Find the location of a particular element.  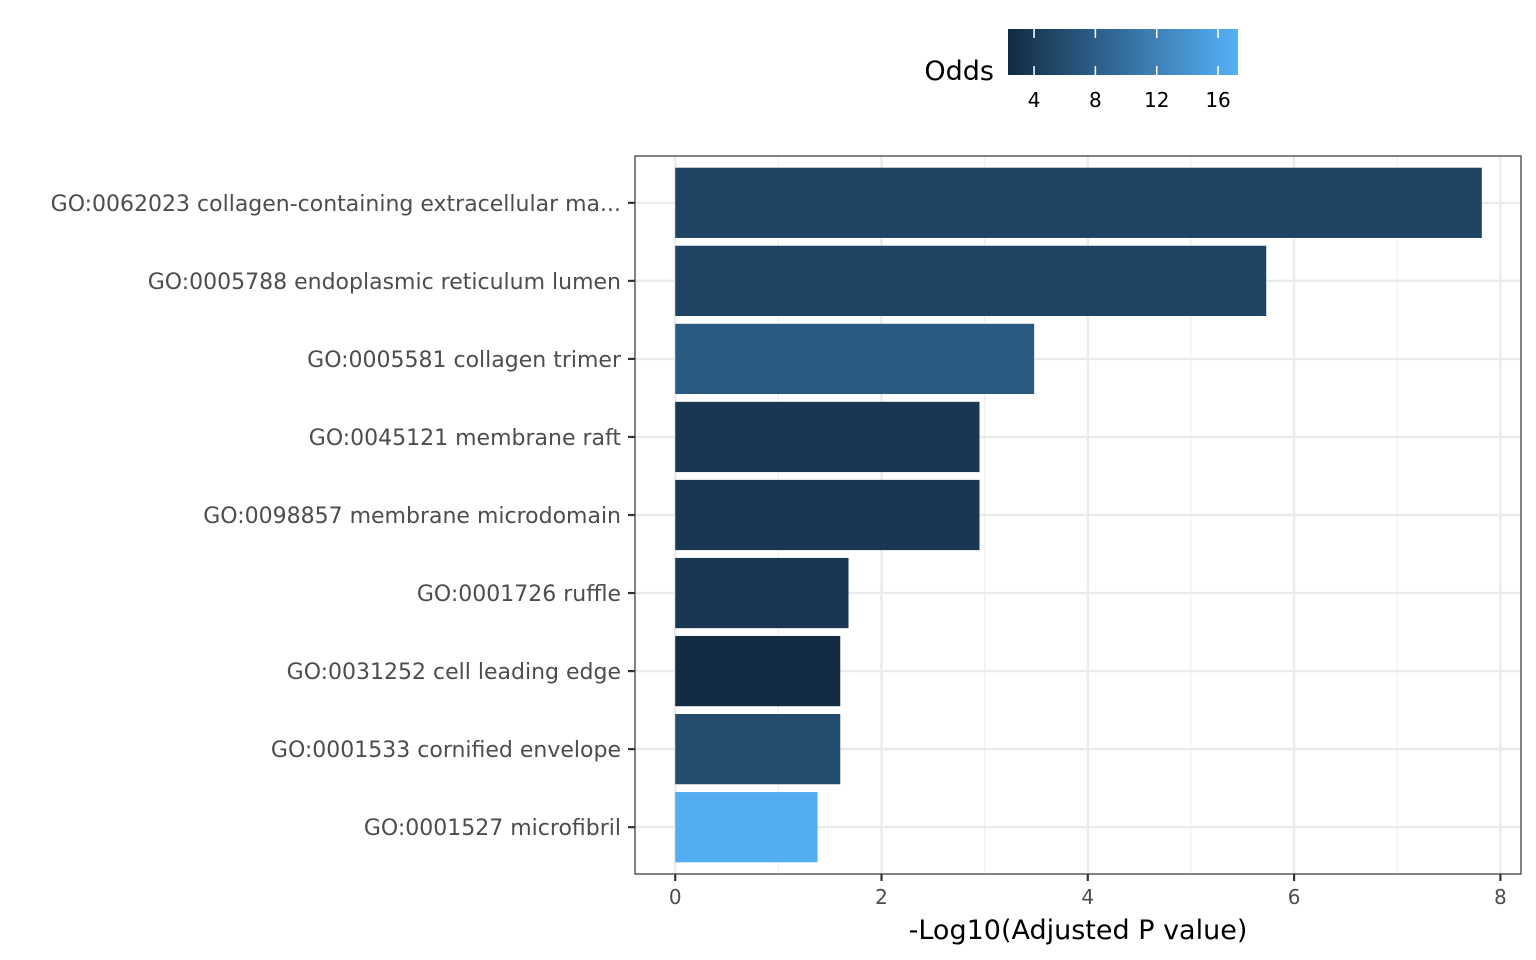

legend-tick-label: 16 is located at coordinates (1217, 100).